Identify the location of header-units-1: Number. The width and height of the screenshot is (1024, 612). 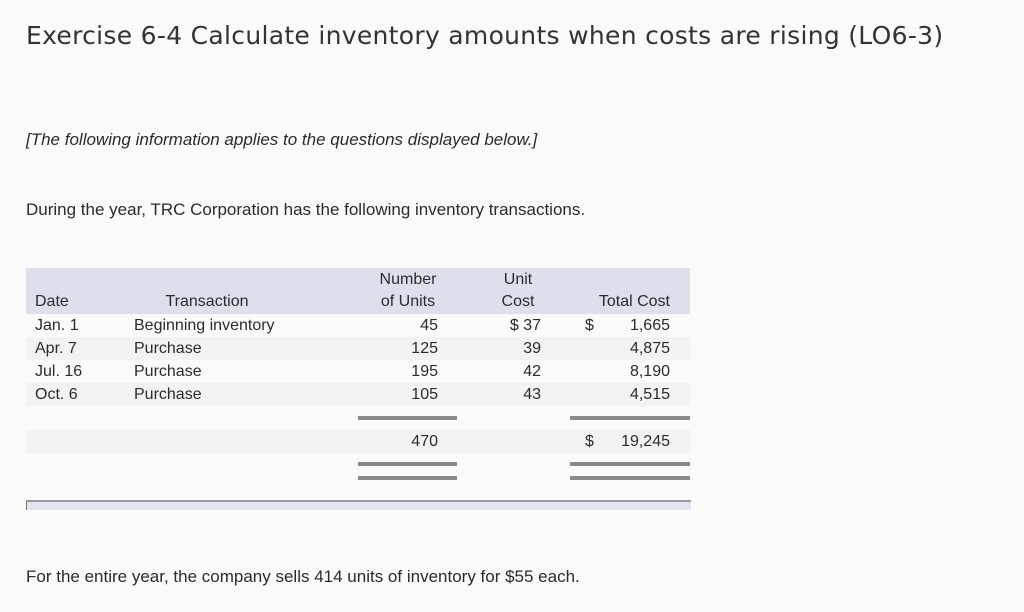
(408, 279).